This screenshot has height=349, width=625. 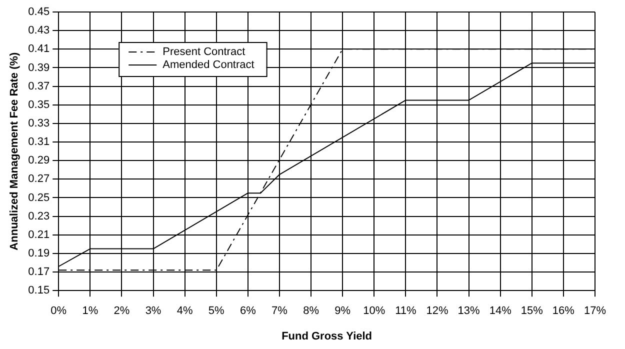 I want to click on x-tick-label: 10%, so click(x=374, y=311).